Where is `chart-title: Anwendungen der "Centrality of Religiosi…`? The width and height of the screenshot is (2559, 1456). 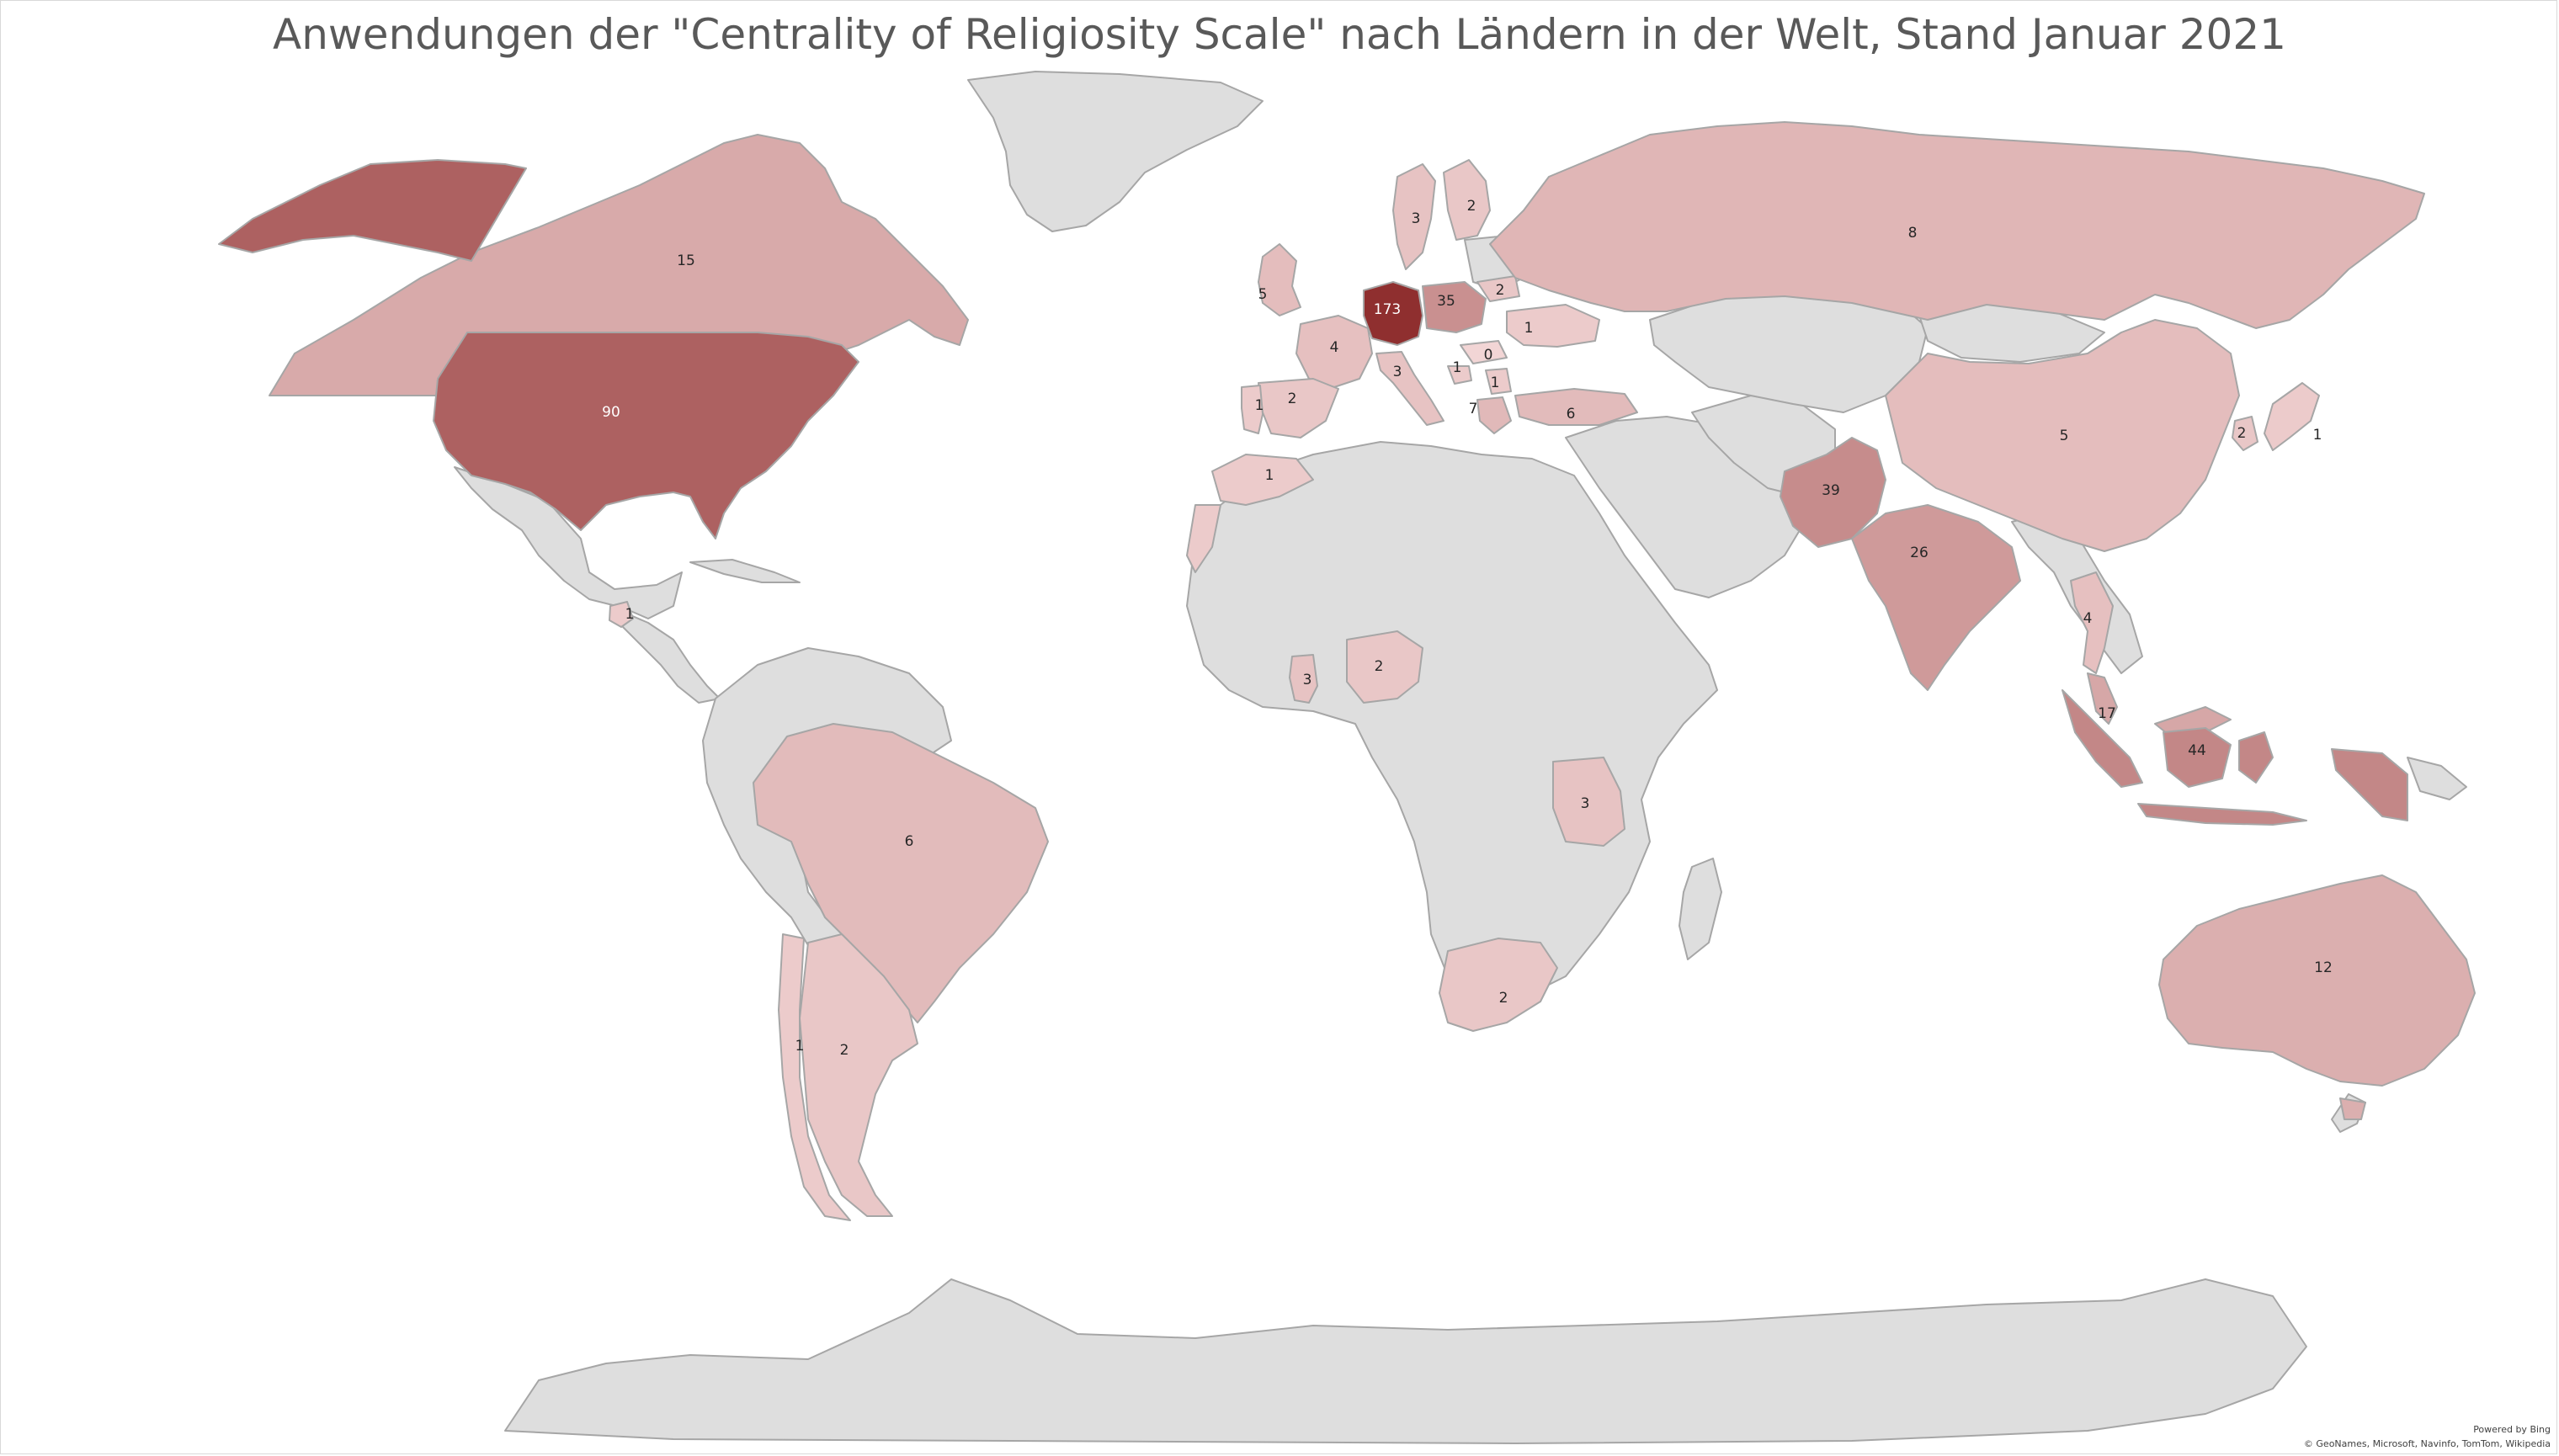
chart-title: Anwendungen der "Centrality of Religiosi… is located at coordinates (1279, 35).